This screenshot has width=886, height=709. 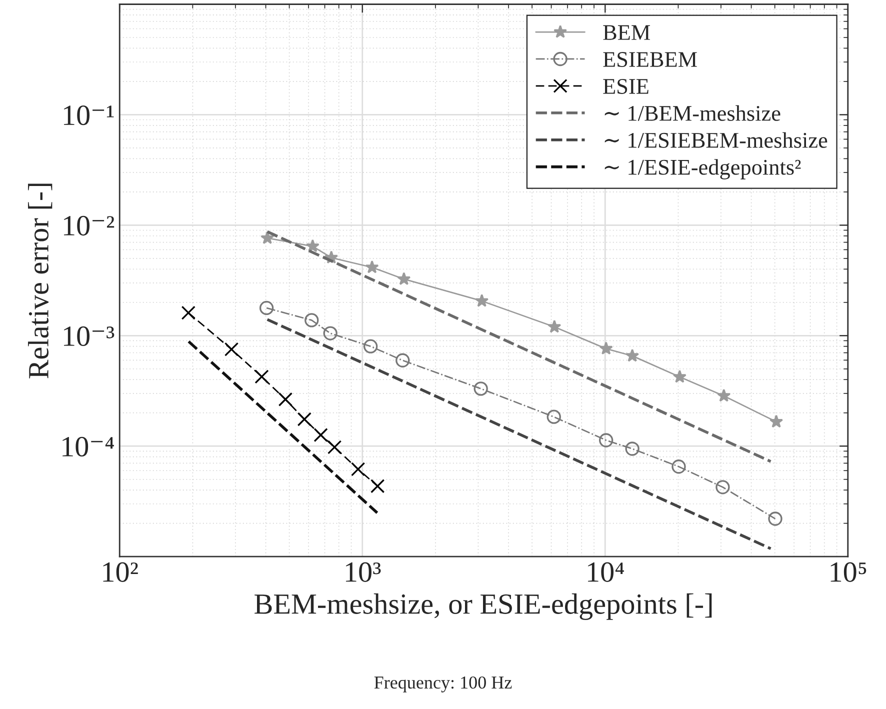 I want to click on y-tick-label: 10⁻⁴, so click(x=88, y=446).